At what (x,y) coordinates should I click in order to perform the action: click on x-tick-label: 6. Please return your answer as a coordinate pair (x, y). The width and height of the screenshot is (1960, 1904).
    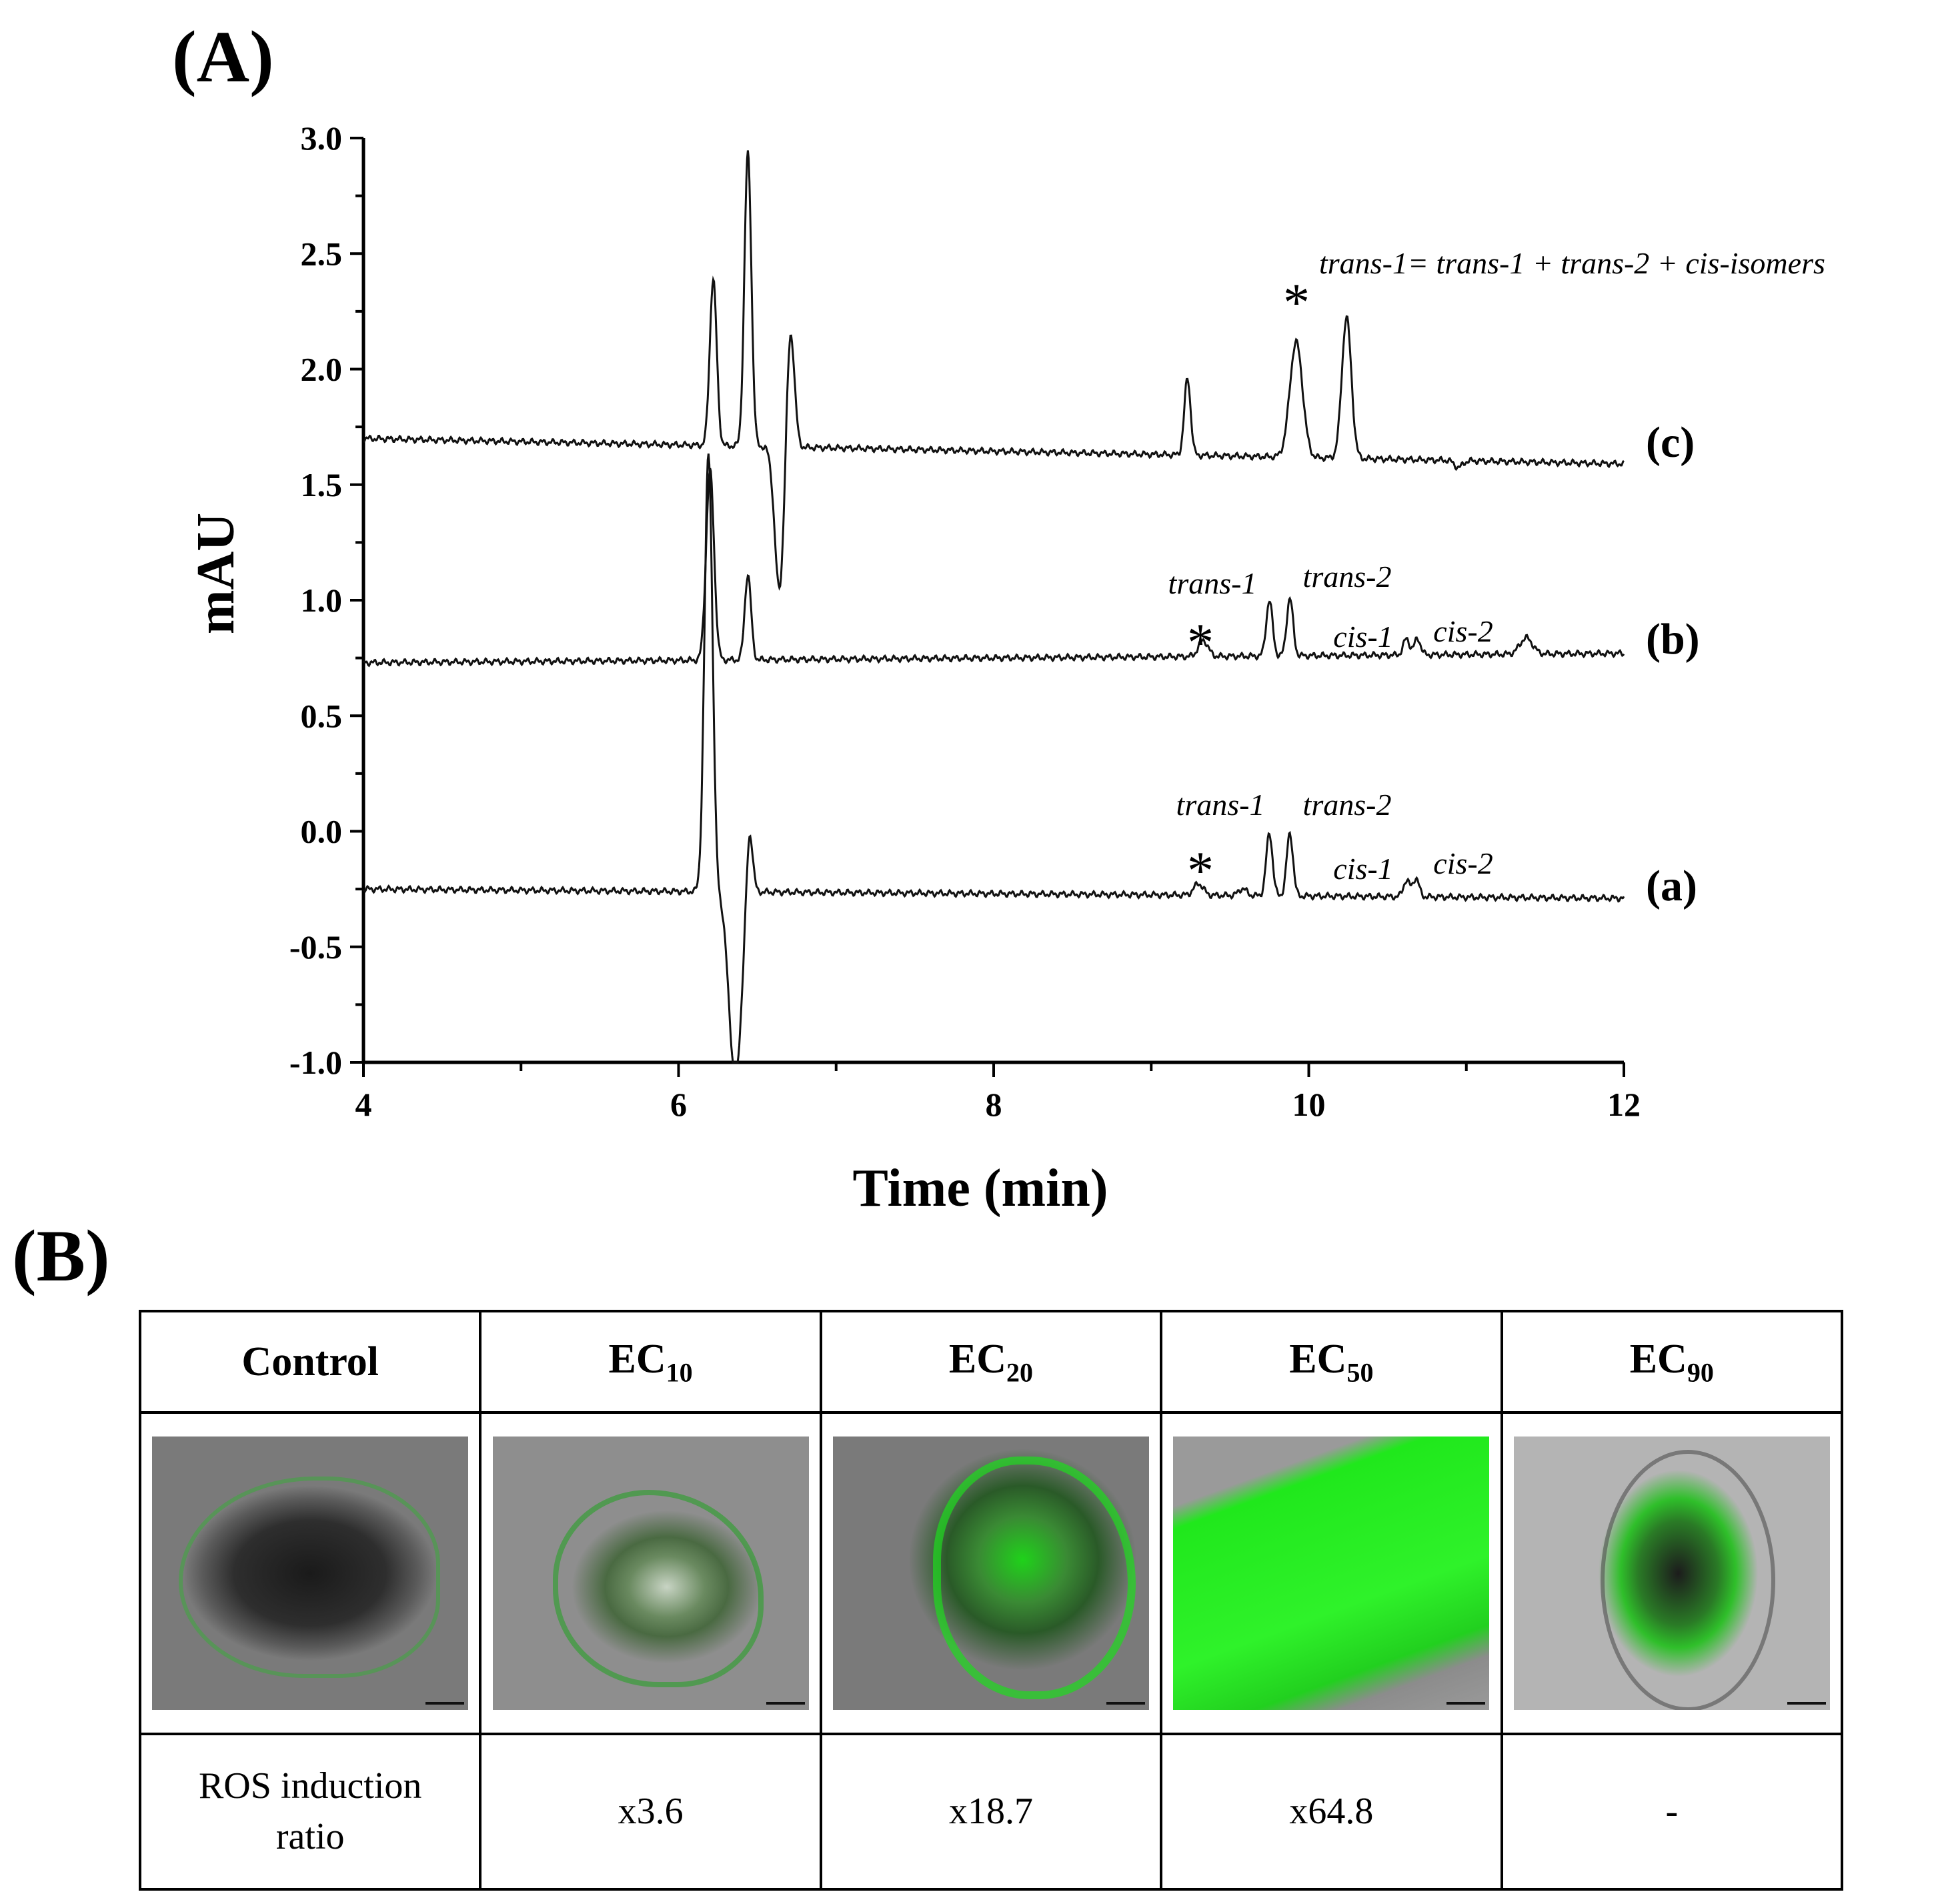
    Looking at the image, I should click on (678, 1104).